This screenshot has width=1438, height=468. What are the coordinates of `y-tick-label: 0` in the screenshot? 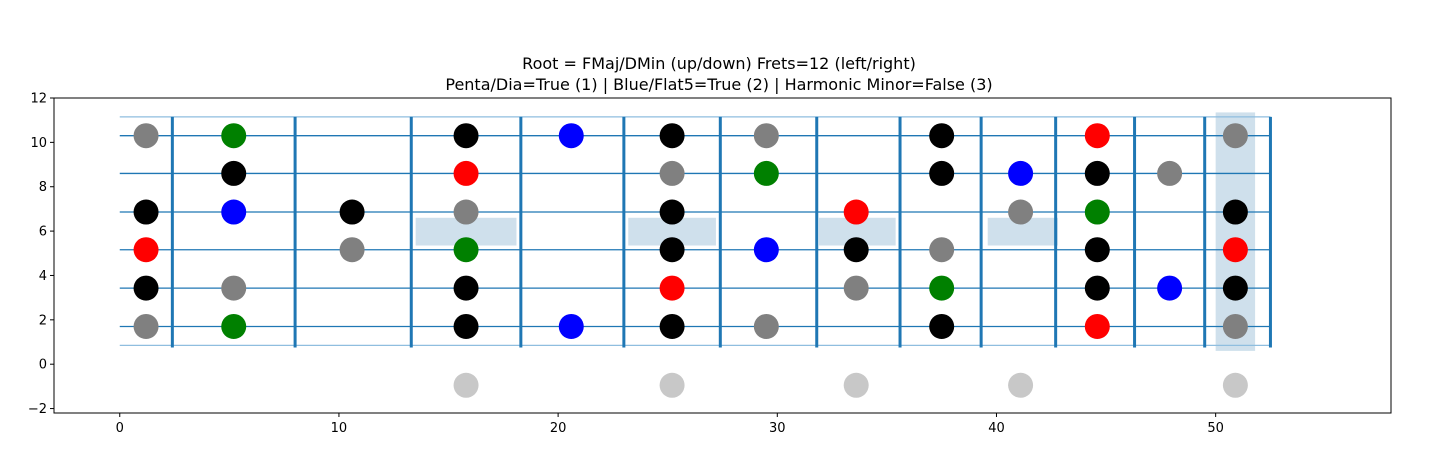 It's located at (43, 365).